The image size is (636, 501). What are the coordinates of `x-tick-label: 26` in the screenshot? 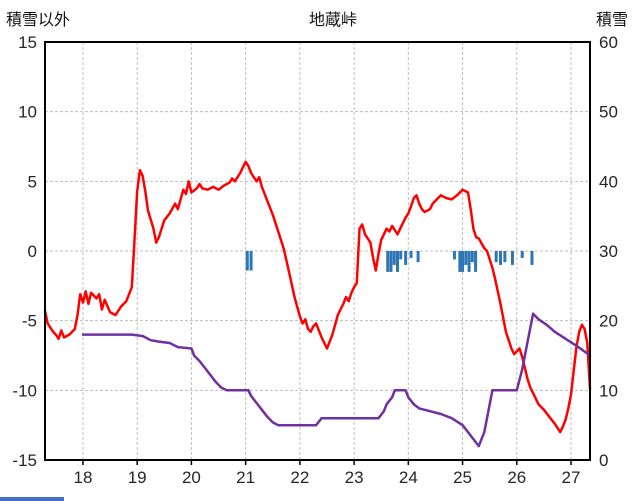 It's located at (516, 477).